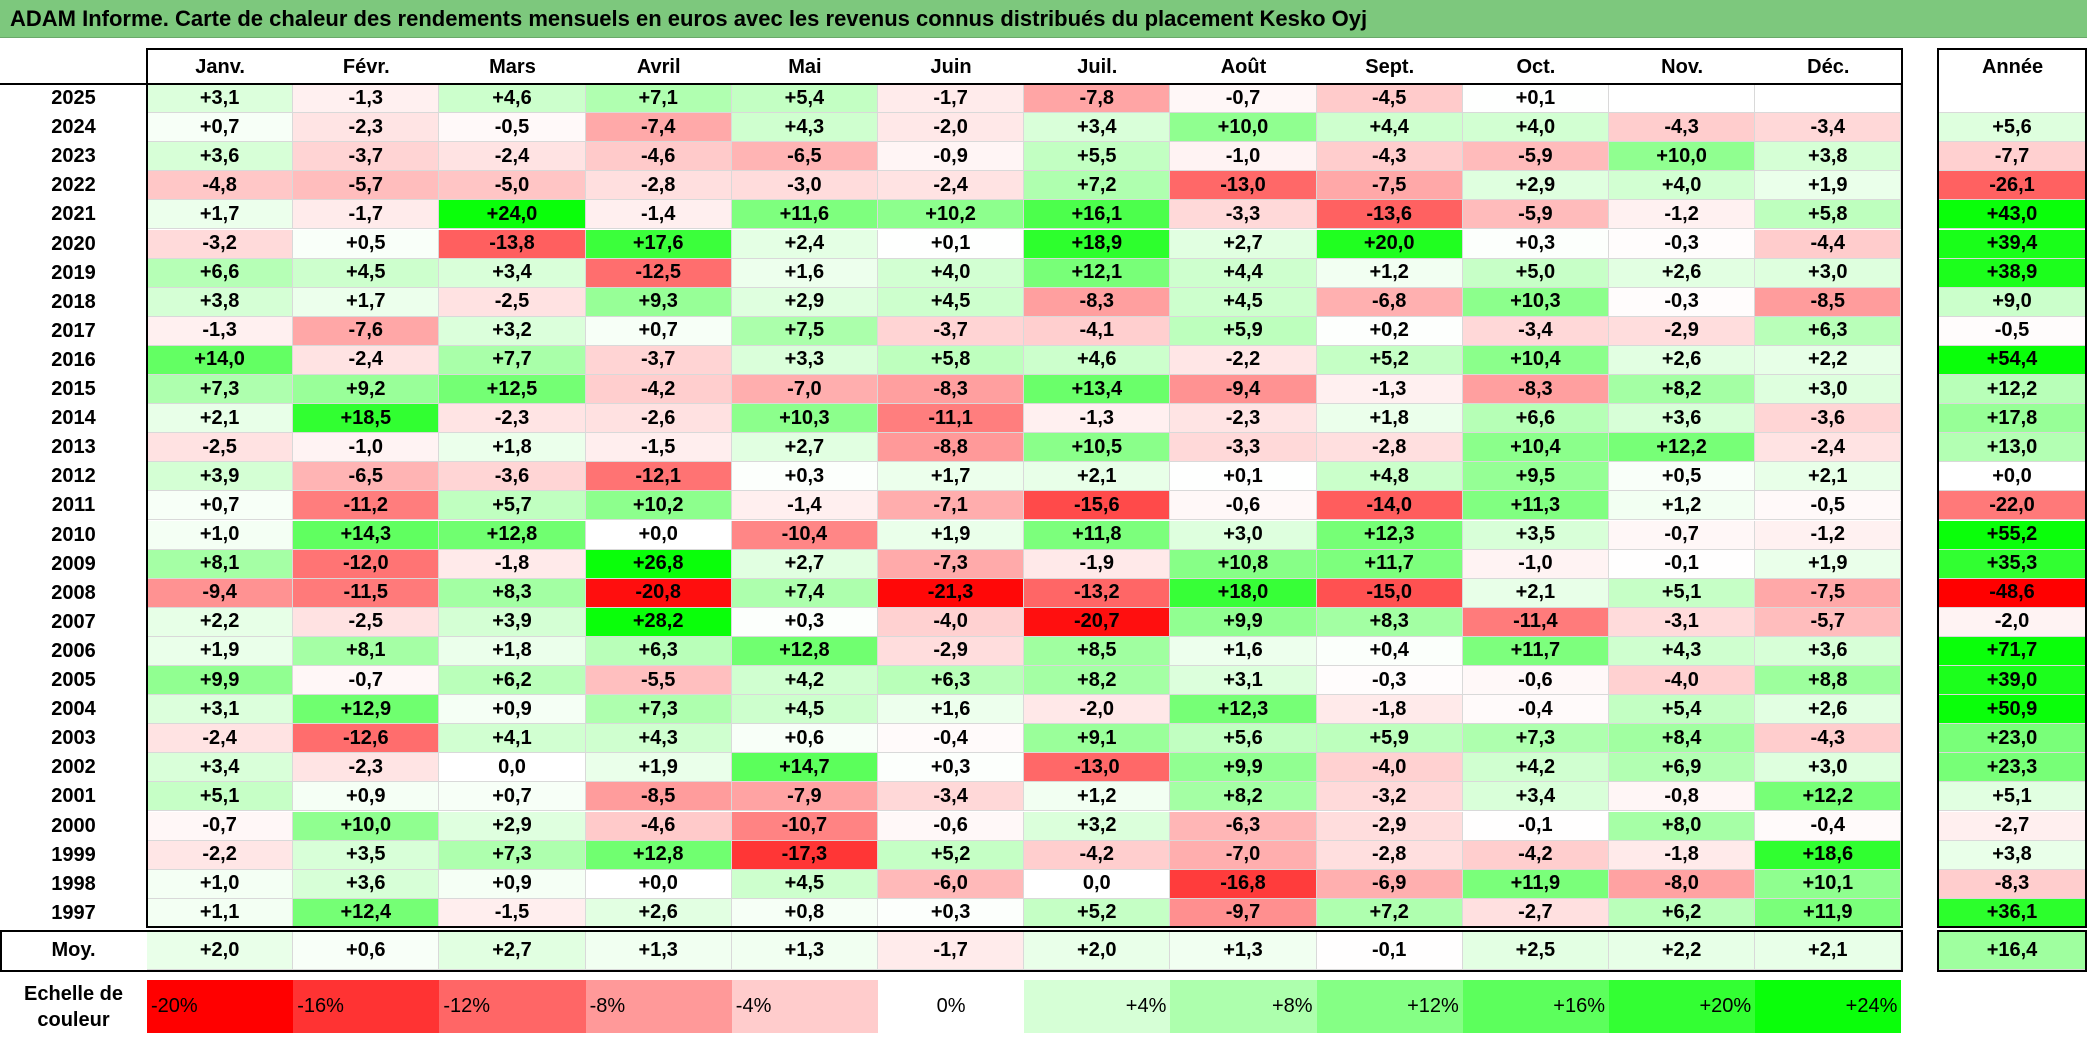  Describe the element at coordinates (951, 448) in the screenshot. I see `heatmap-cell: -8,8` at that location.